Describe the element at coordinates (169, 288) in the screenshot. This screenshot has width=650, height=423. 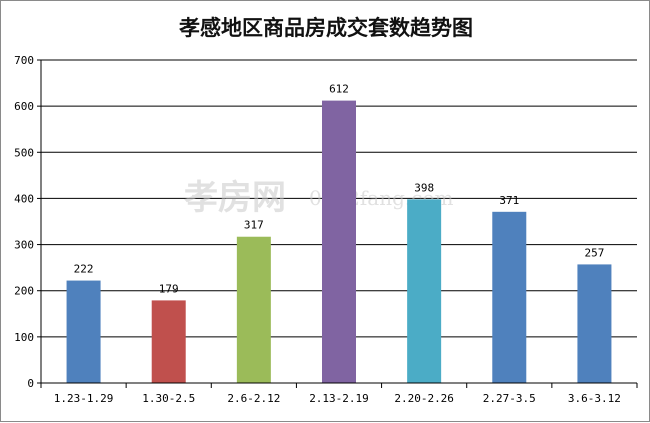
I see `bar-value-label: 179` at that location.